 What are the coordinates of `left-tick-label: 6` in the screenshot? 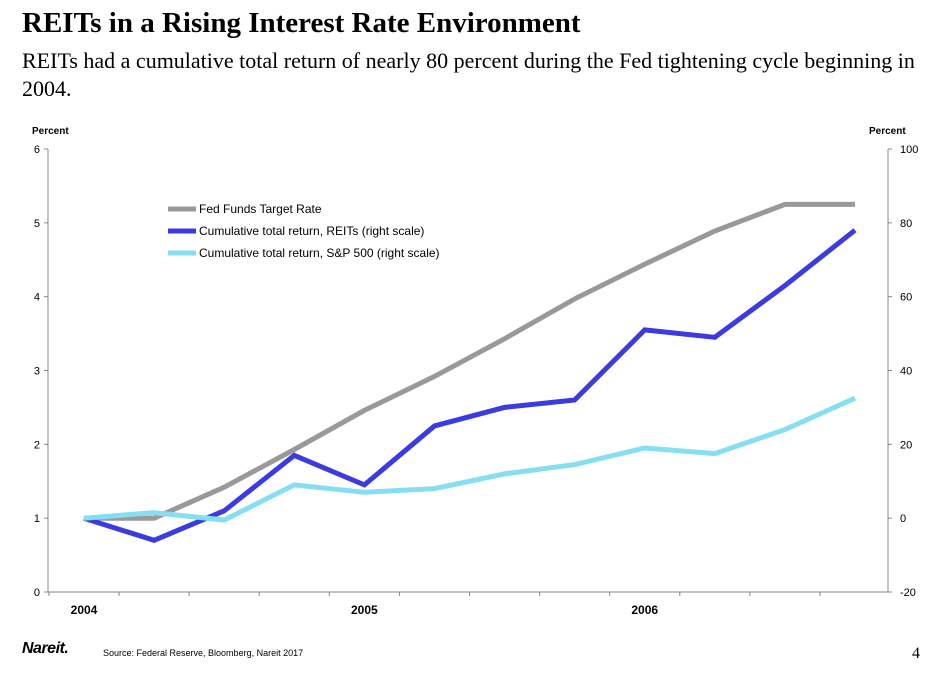 It's located at (37, 150).